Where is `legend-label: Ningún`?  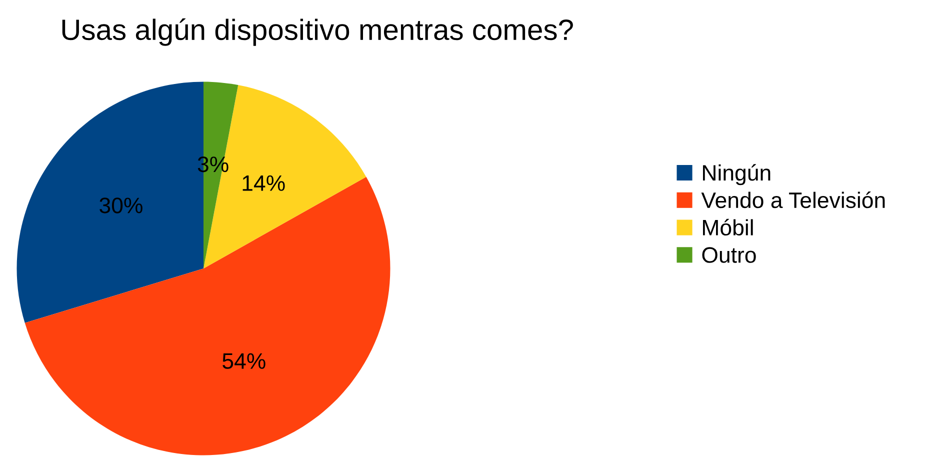
legend-label: Ningún is located at coordinates (736, 175).